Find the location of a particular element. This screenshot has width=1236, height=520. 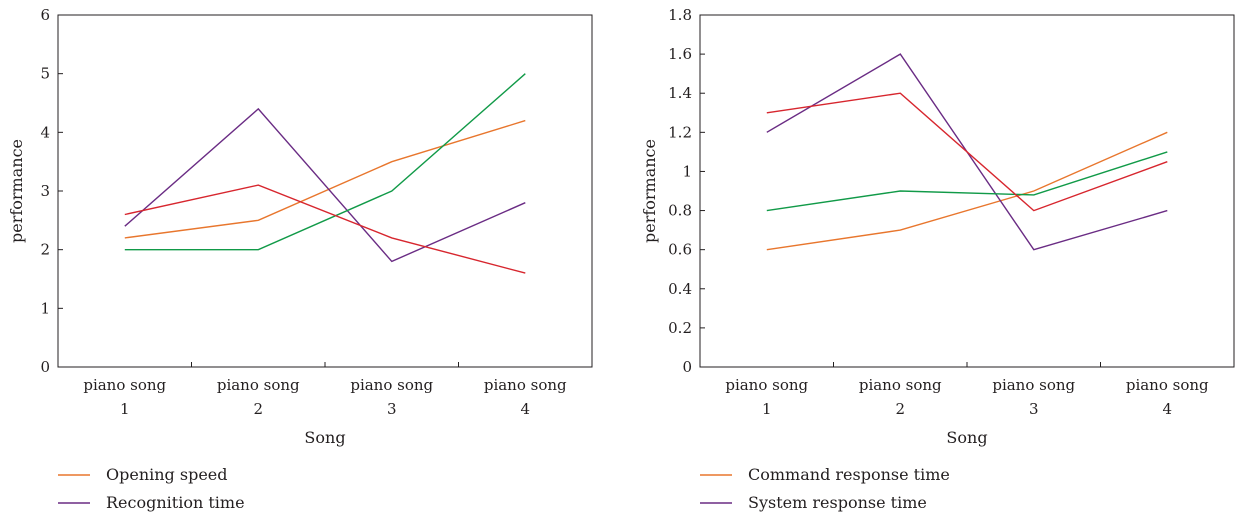

legend-label: System response time is located at coordinates (837, 502).